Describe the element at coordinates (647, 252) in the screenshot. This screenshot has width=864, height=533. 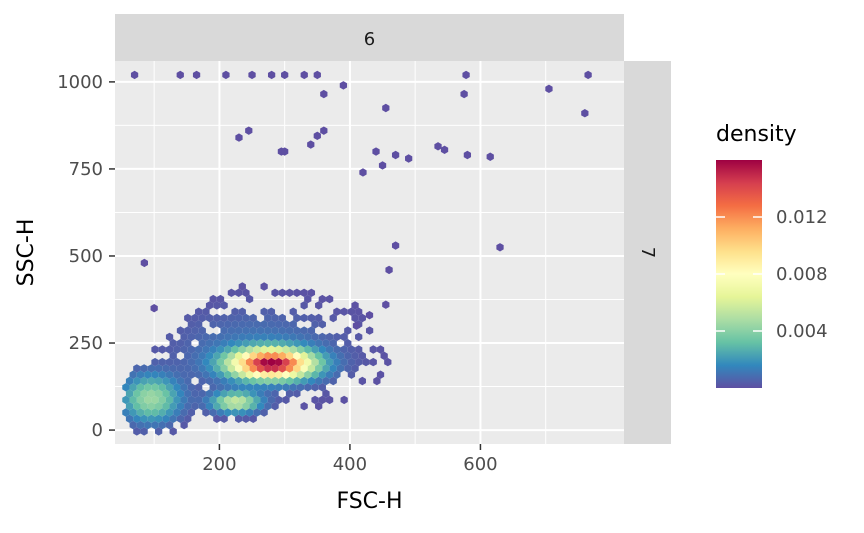
I see `facet-strip-right-label: 7` at that location.